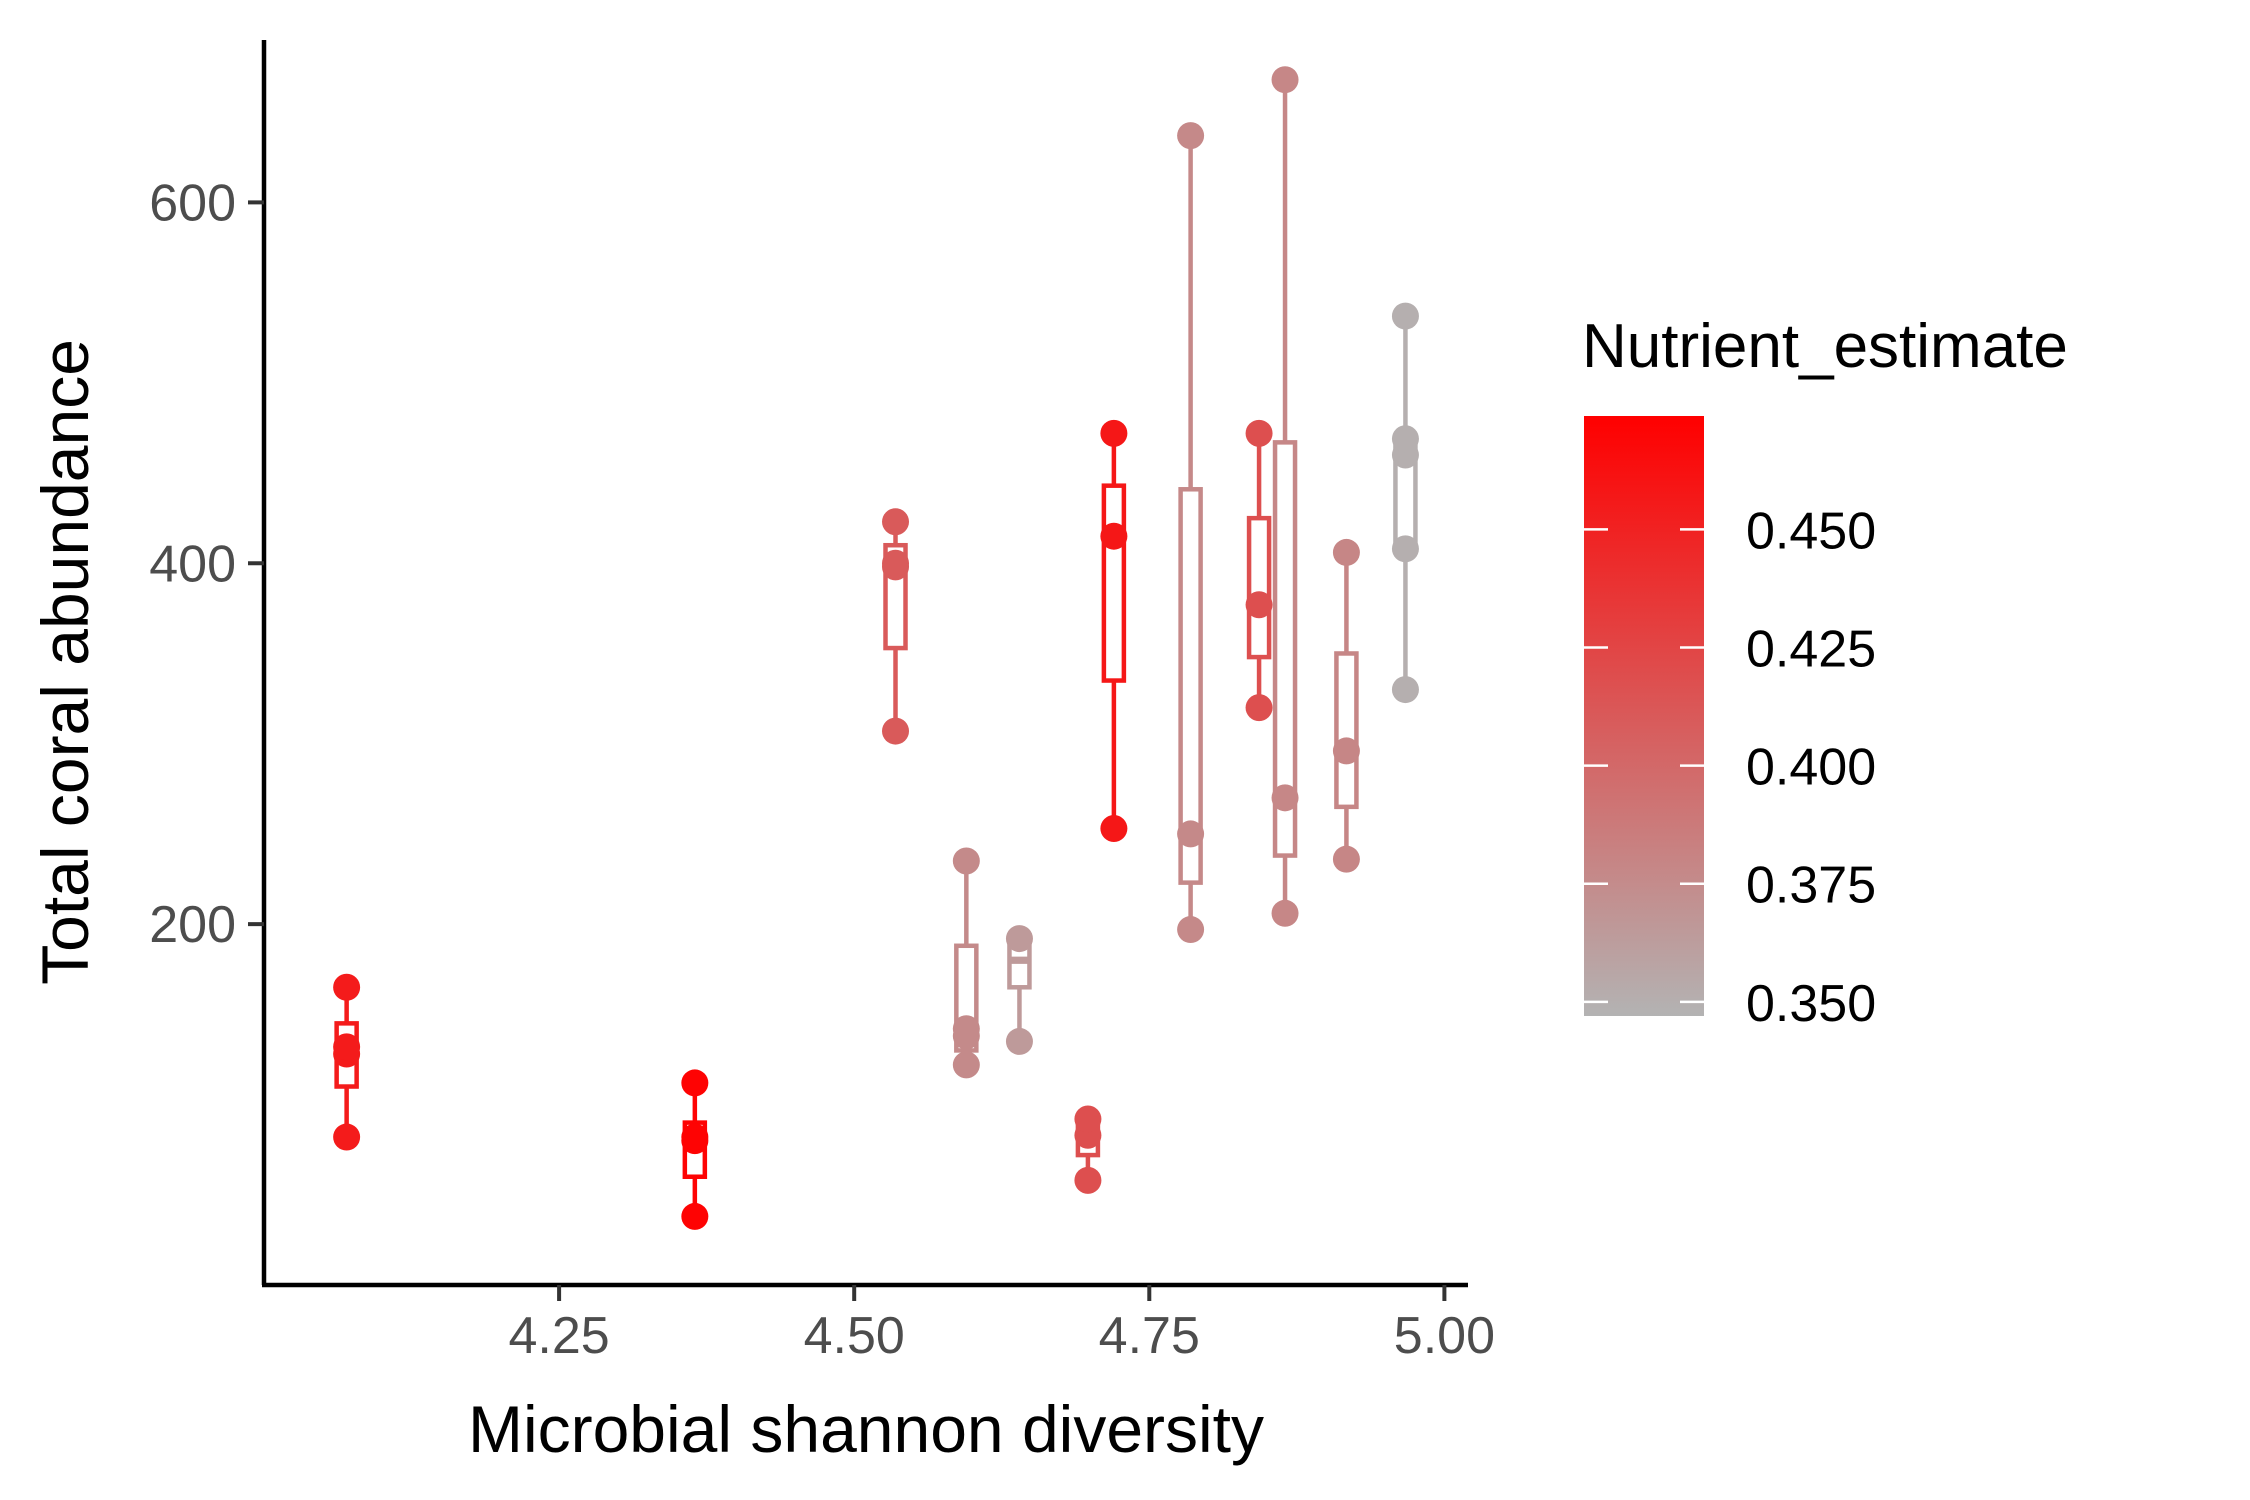 The height and width of the screenshot is (1500, 2250). What do you see at coordinates (1811, 531) in the screenshot?
I see `legend-break-label: 0.450` at bounding box center [1811, 531].